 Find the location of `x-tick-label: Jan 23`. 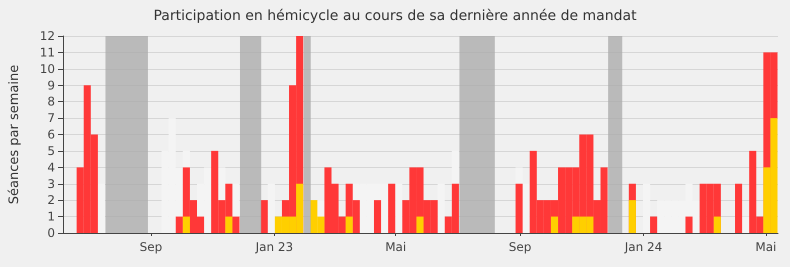

x-tick-label: Jan 23 is located at coordinates (274, 247).